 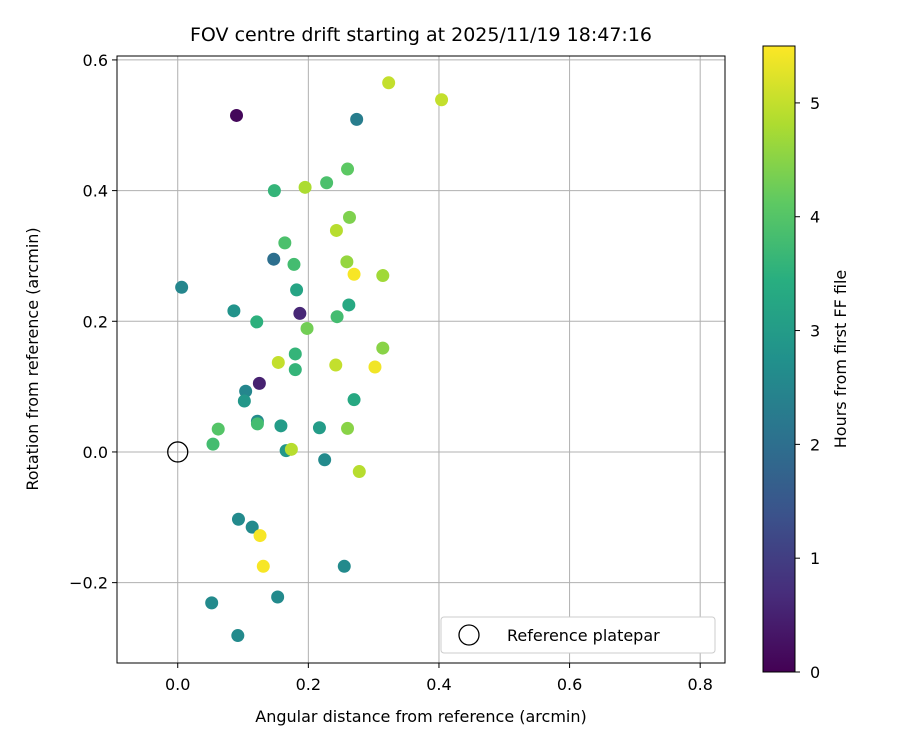 What do you see at coordinates (95, 60) in the screenshot?
I see `y-tick-label: 0.6` at bounding box center [95, 60].